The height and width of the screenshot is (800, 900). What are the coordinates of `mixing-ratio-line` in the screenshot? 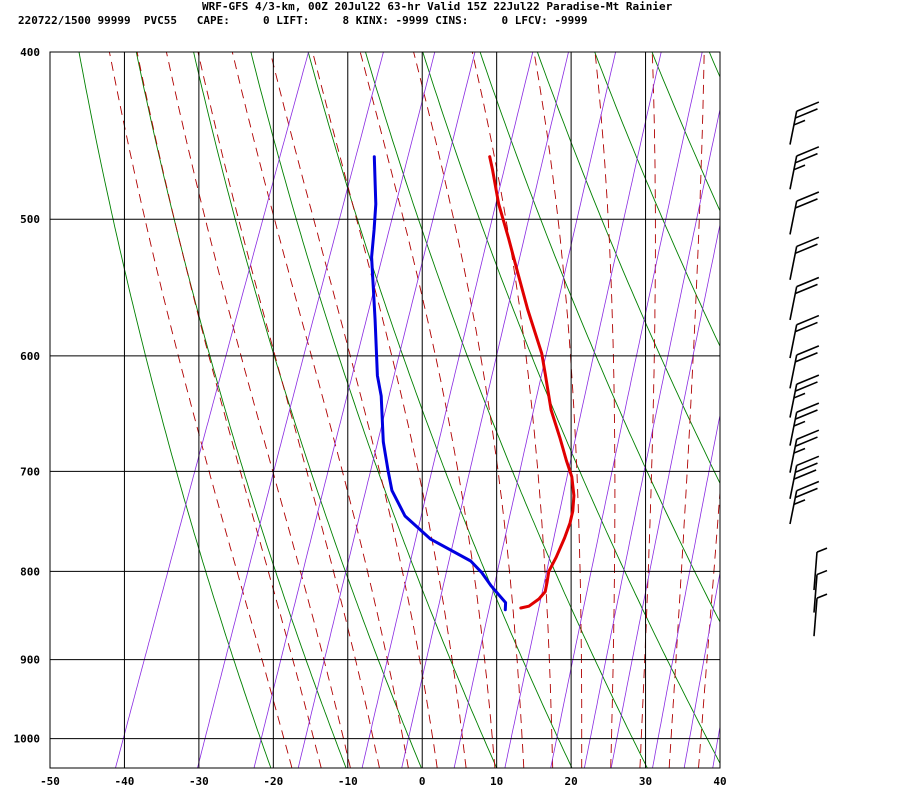 It's located at (652, 437).